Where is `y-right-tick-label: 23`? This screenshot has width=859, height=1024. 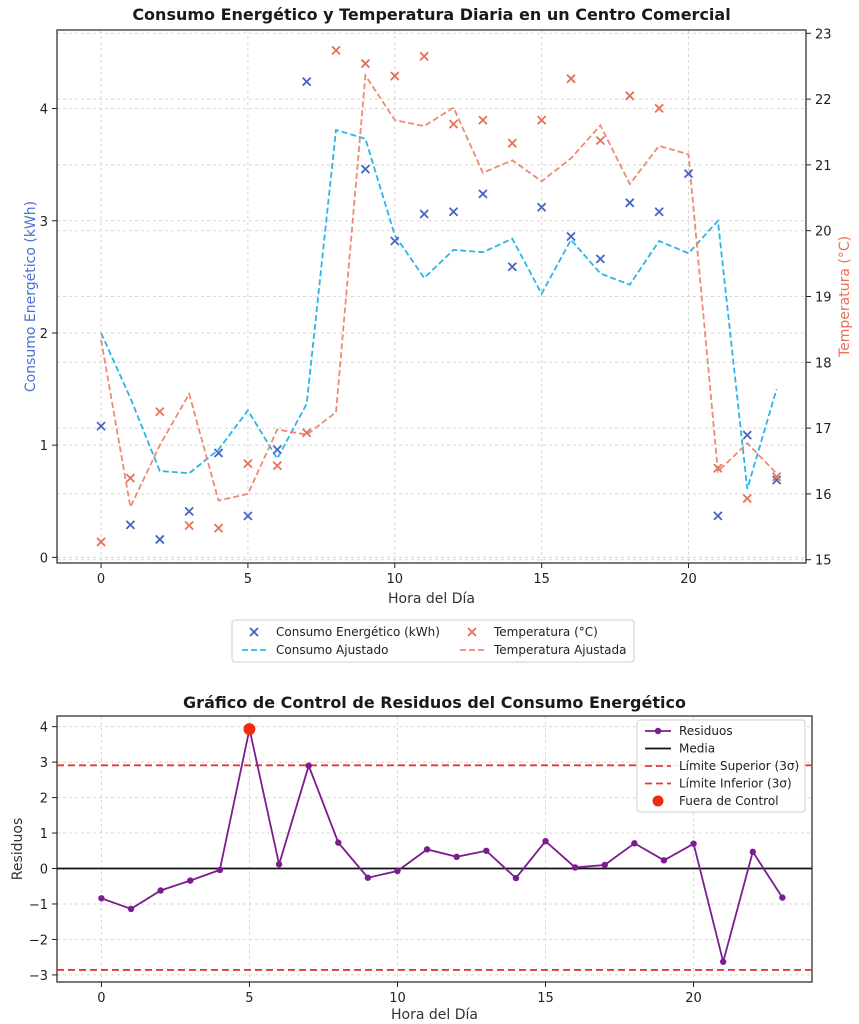
y-right-tick-label: 23 is located at coordinates (823, 34).